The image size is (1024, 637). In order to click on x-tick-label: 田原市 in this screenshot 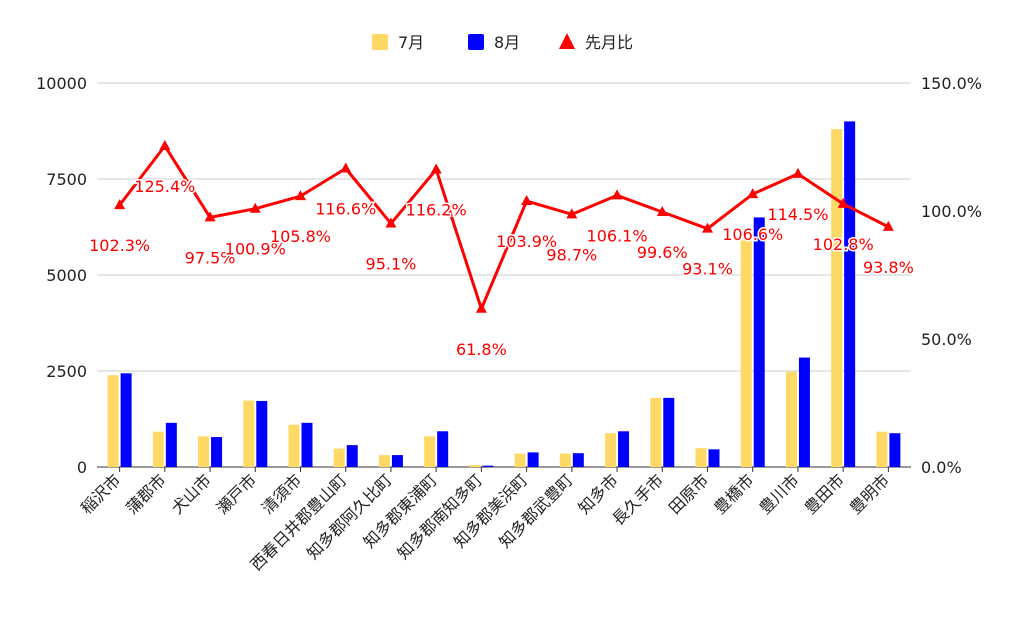, I will do `click(688, 493)`.